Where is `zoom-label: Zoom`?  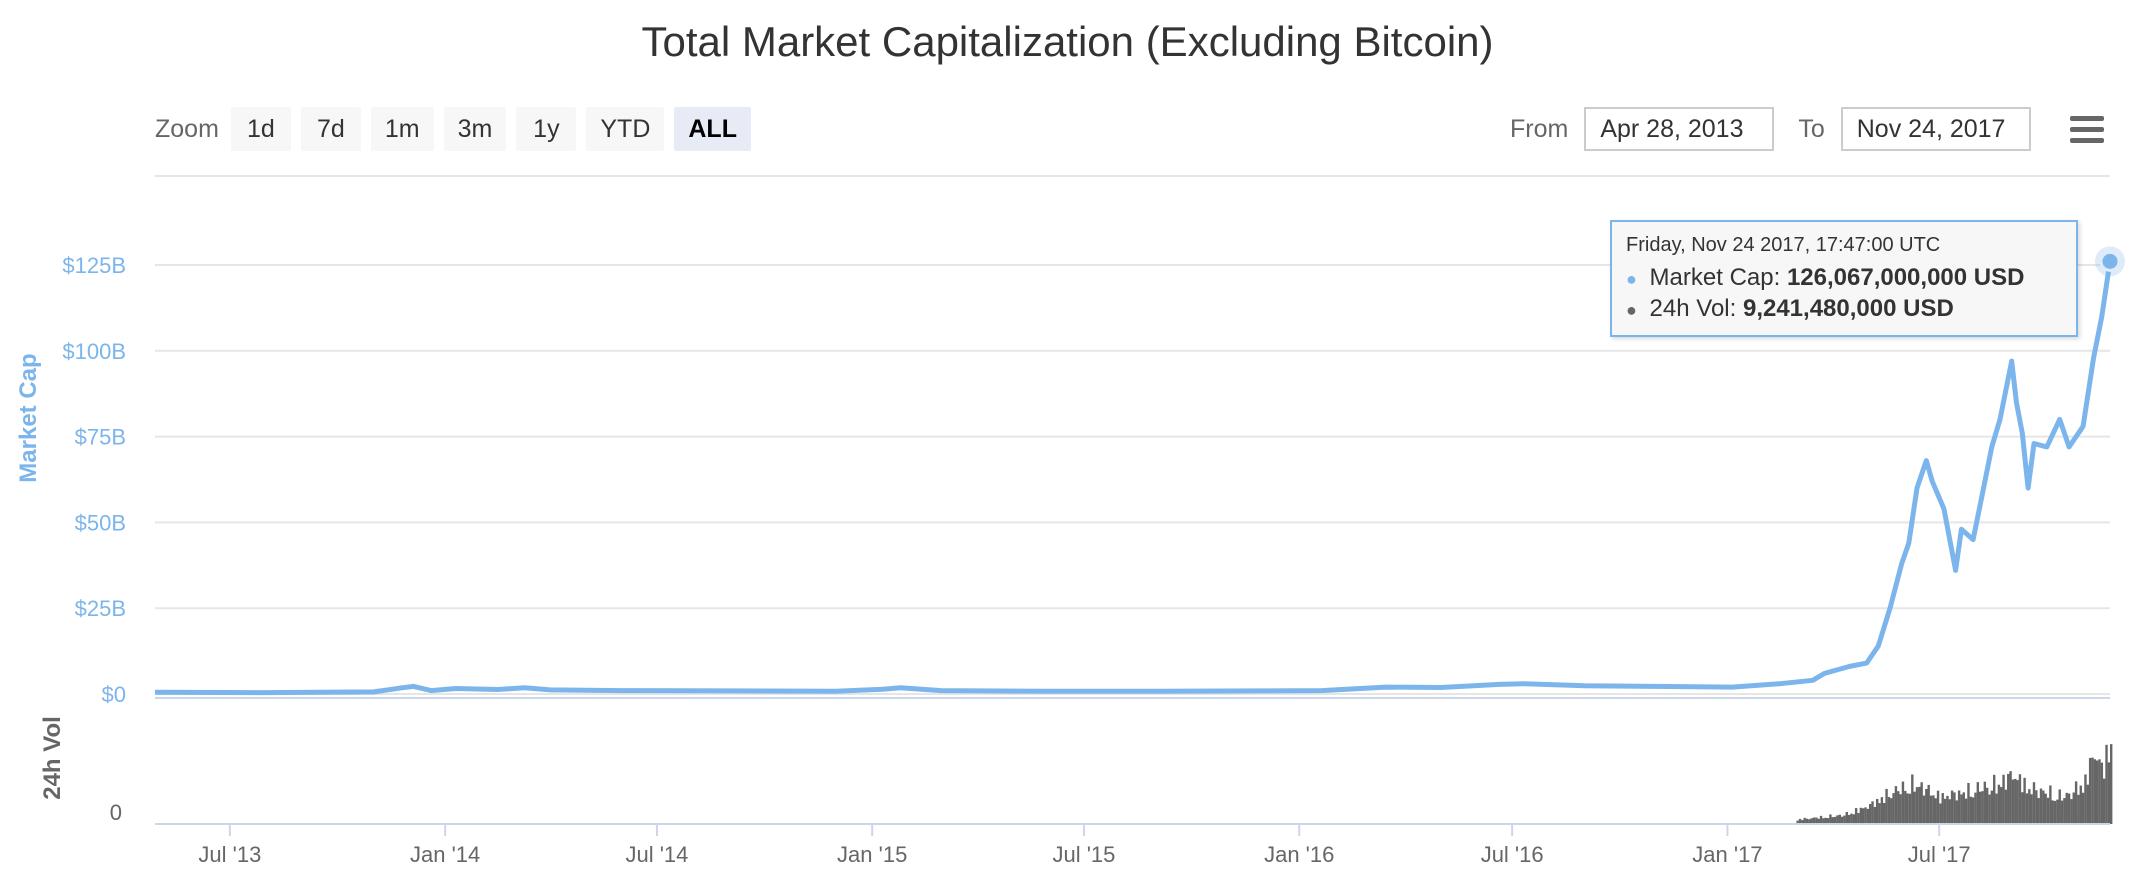 zoom-label: Zoom is located at coordinates (187, 128).